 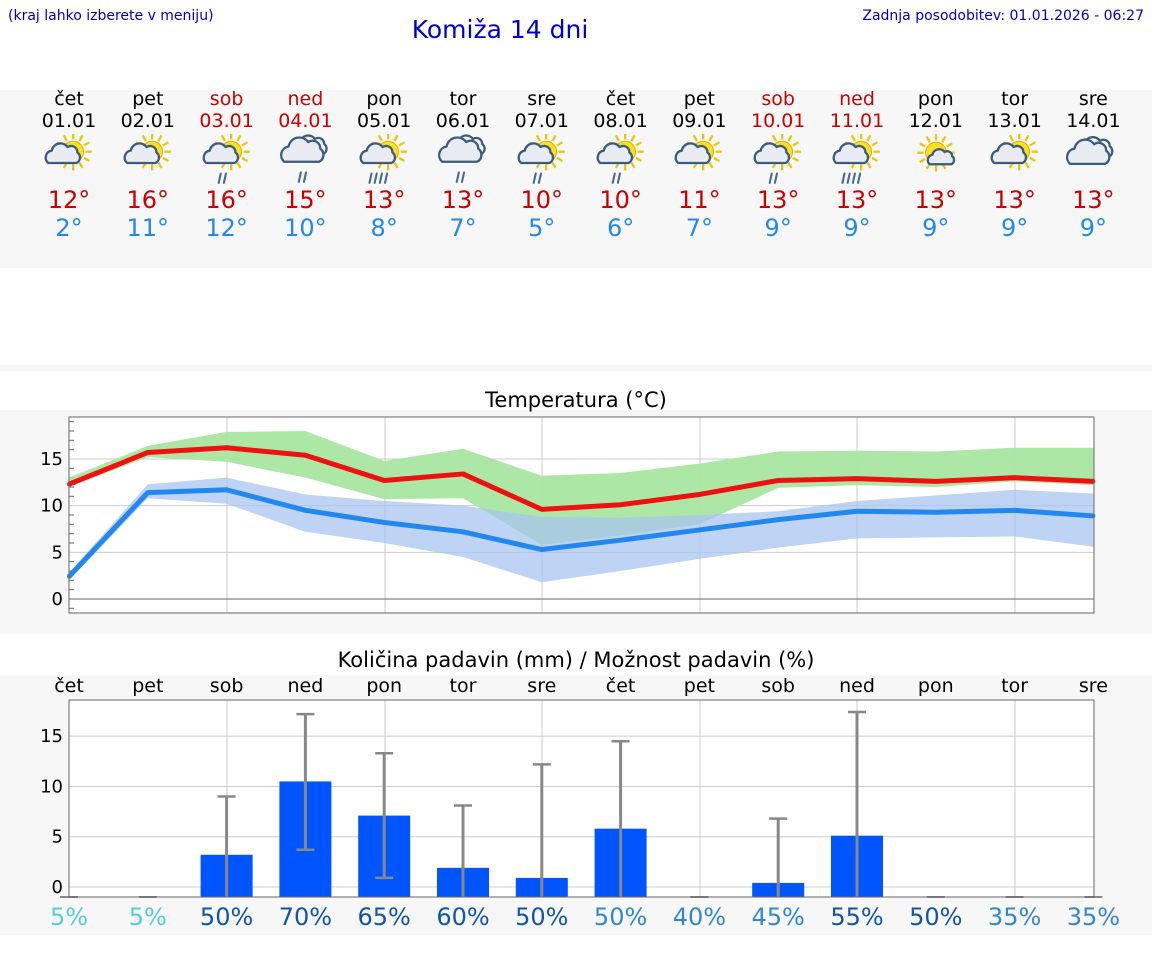 What do you see at coordinates (69, 228) in the screenshot?
I see `min-temp: 2°` at bounding box center [69, 228].